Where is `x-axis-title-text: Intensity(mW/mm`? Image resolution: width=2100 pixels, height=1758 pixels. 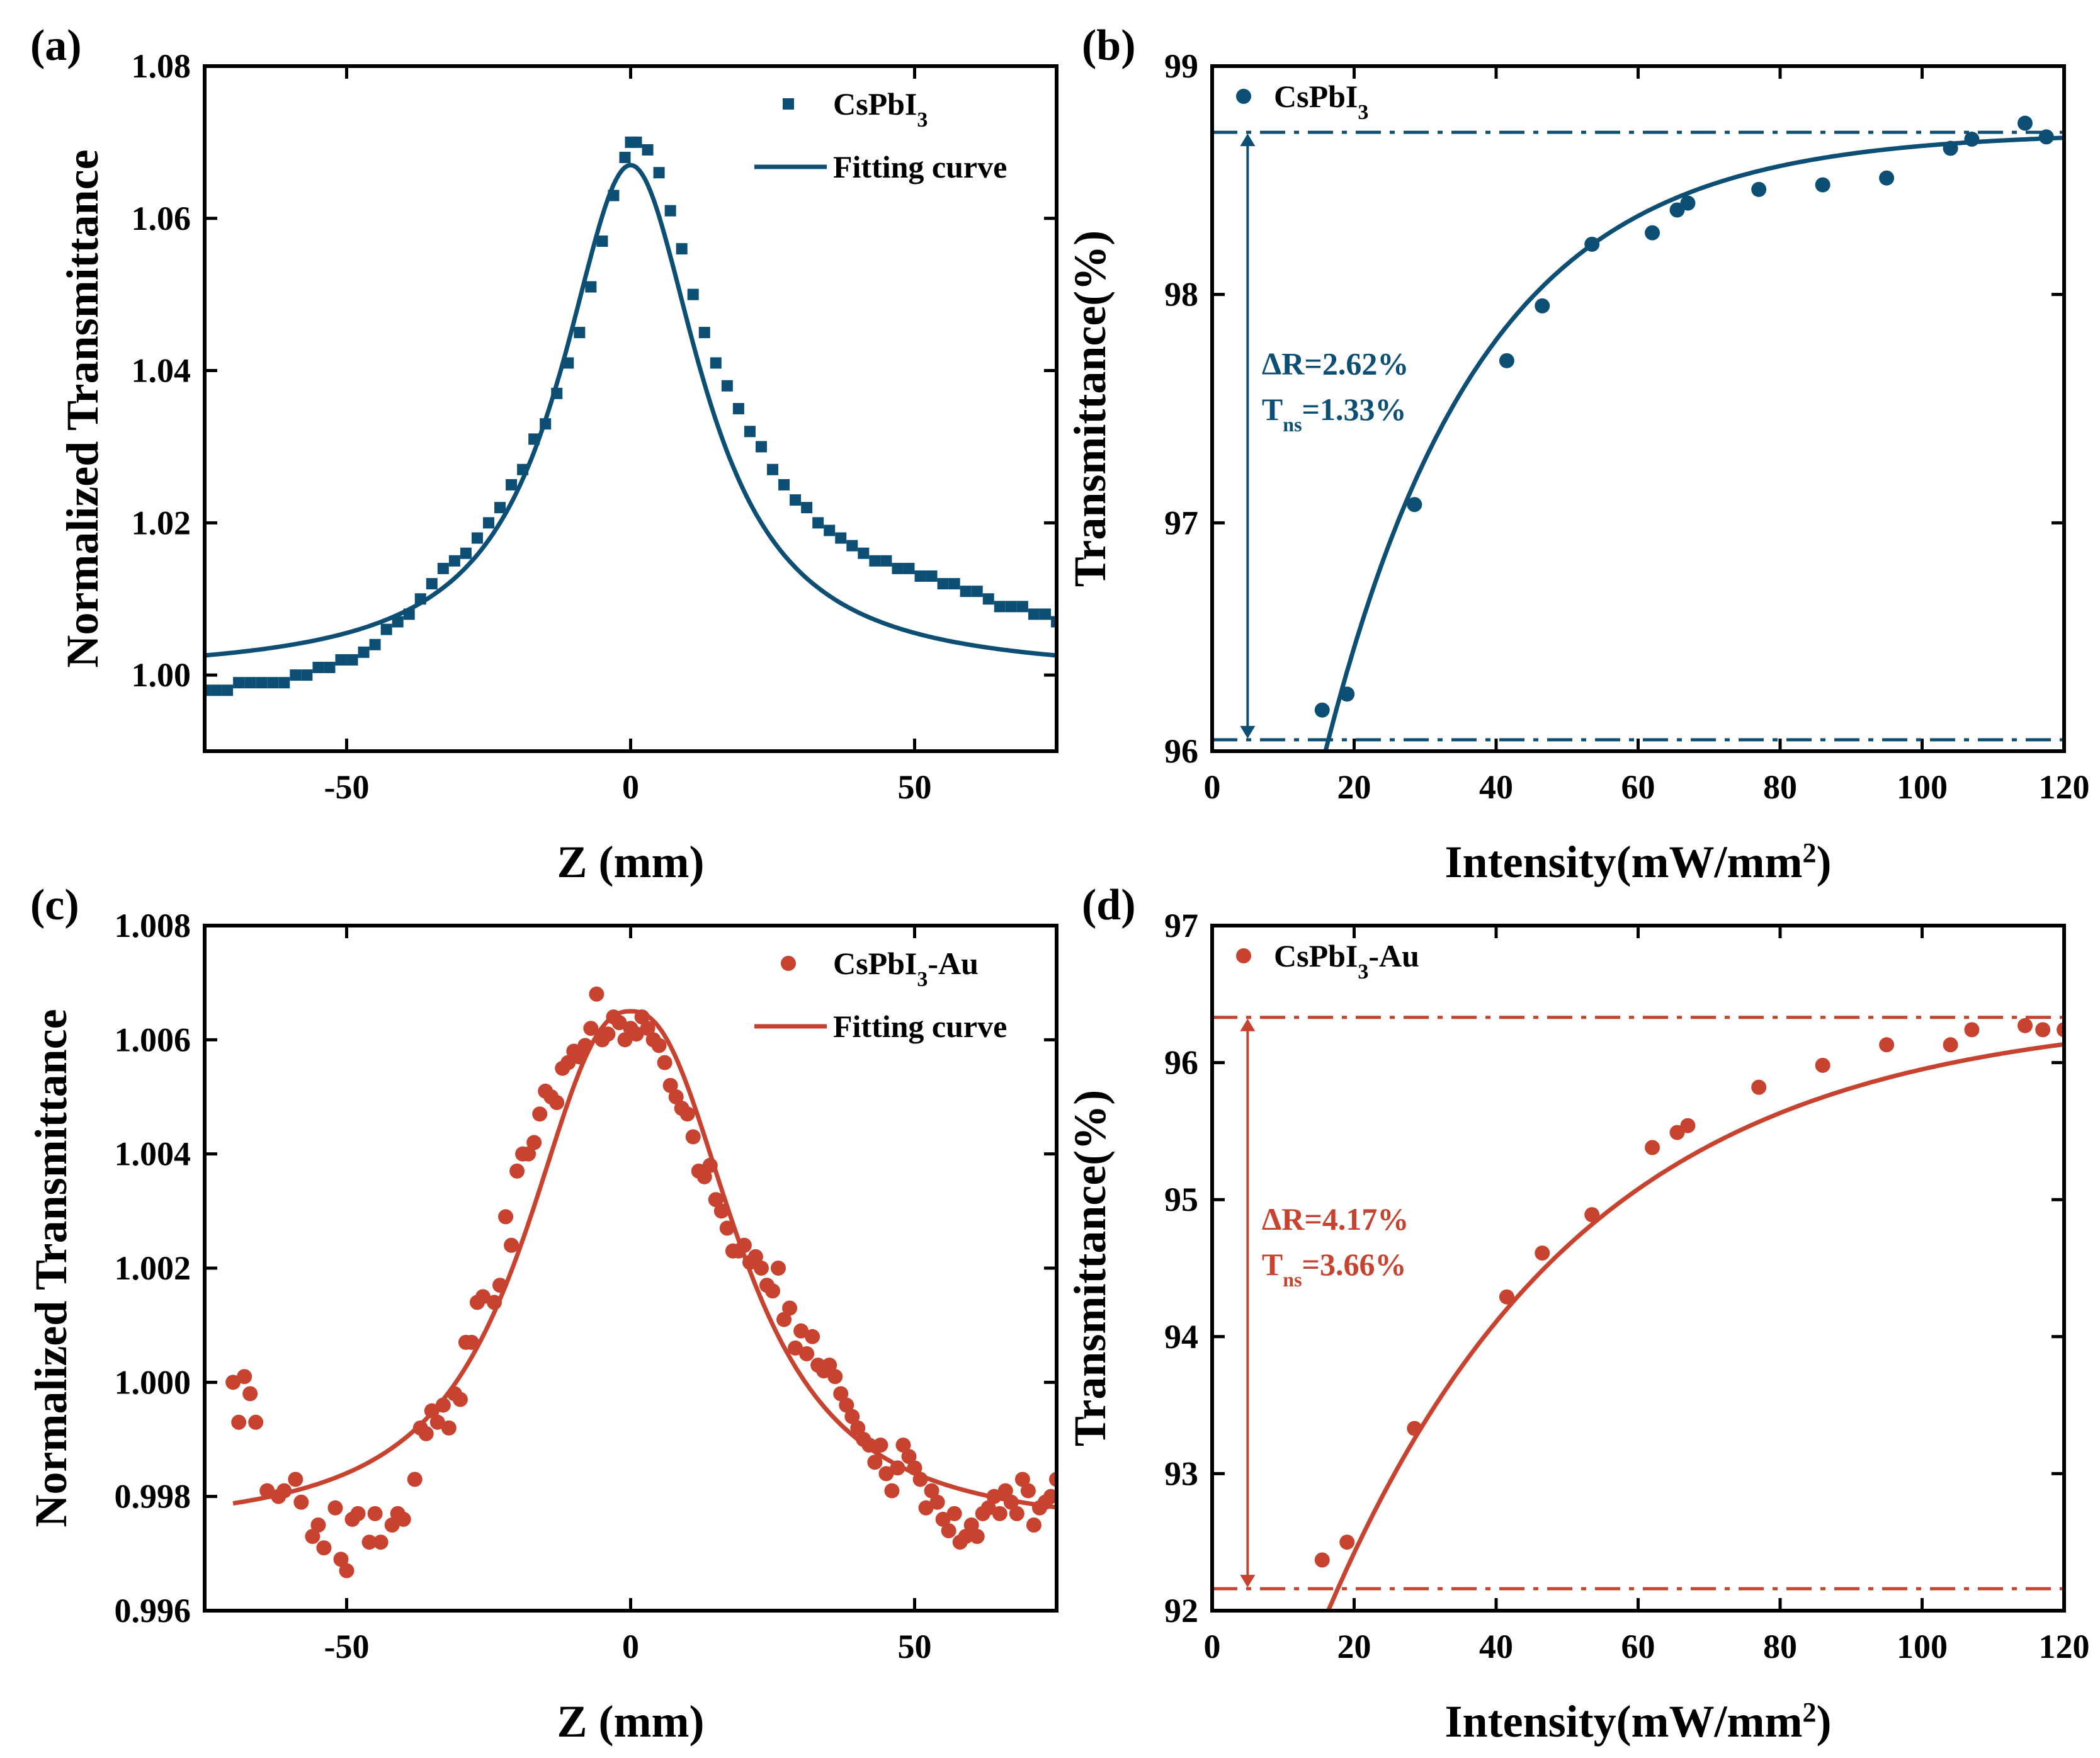 x-axis-title-text: Intensity(mW/mm is located at coordinates (1624, 1721).